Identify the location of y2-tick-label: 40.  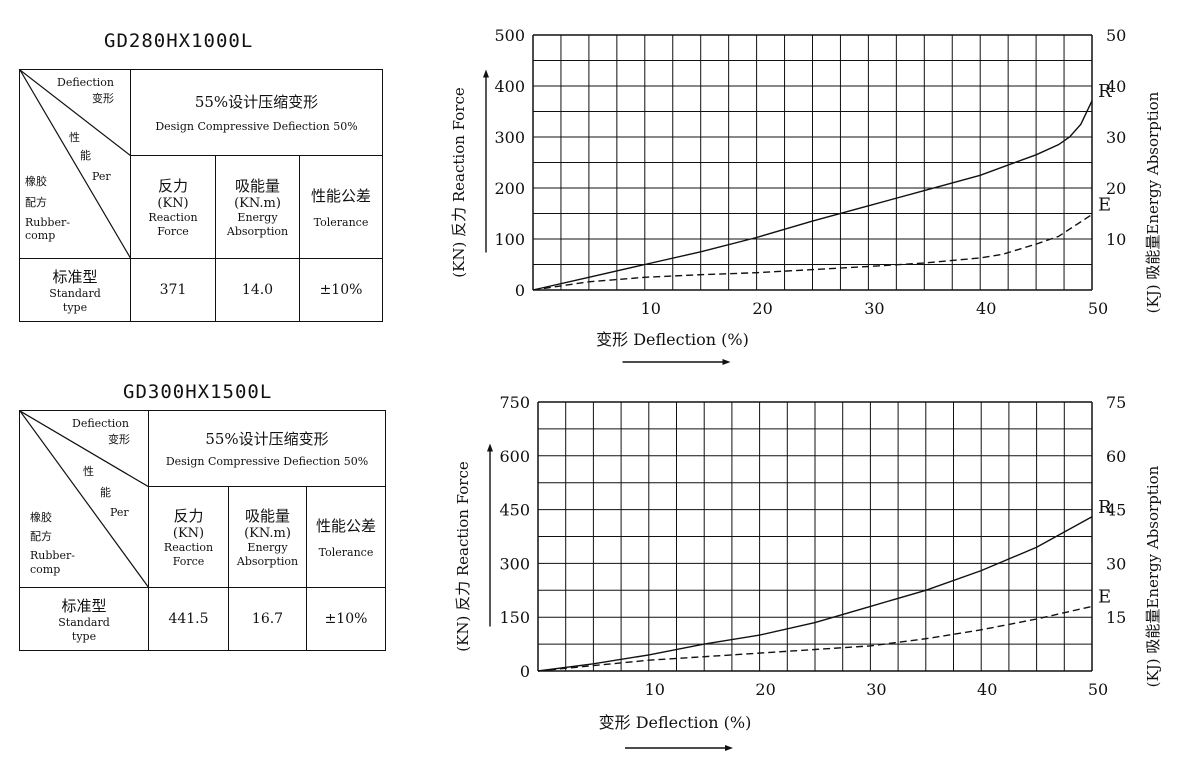
(1116, 86).